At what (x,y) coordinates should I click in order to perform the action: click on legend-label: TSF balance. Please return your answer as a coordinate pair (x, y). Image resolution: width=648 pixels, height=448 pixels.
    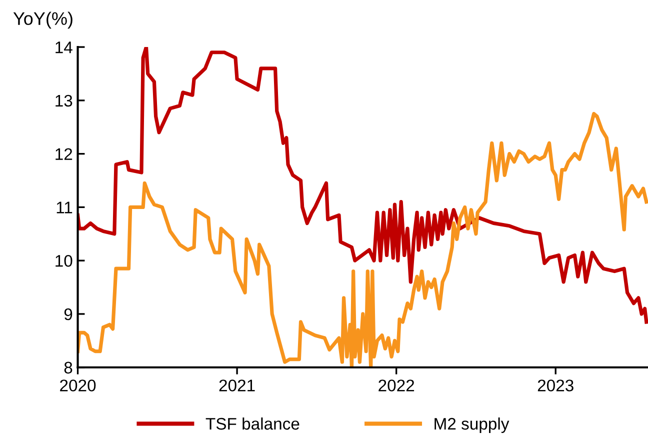
    Looking at the image, I should click on (253, 423).